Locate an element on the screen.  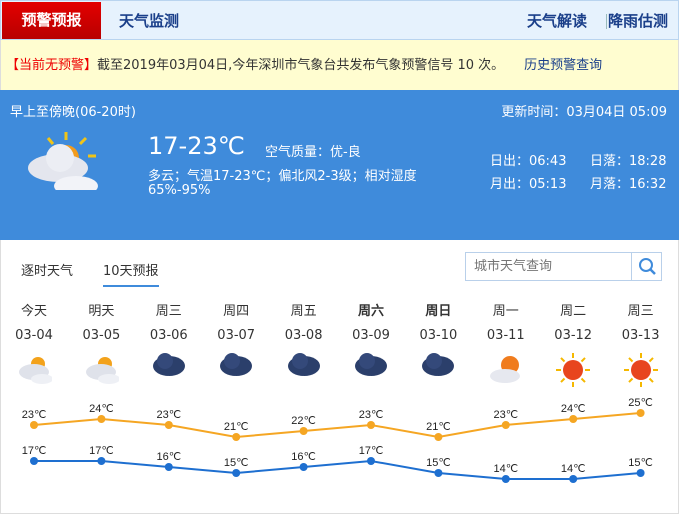
link-rain-estimate: 降雨估测 is located at coordinates (638, 21).